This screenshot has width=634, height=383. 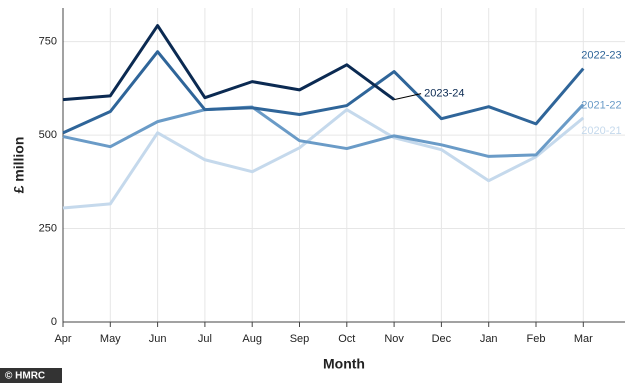 I want to click on series-label: 2020-21, so click(x=601, y=131).